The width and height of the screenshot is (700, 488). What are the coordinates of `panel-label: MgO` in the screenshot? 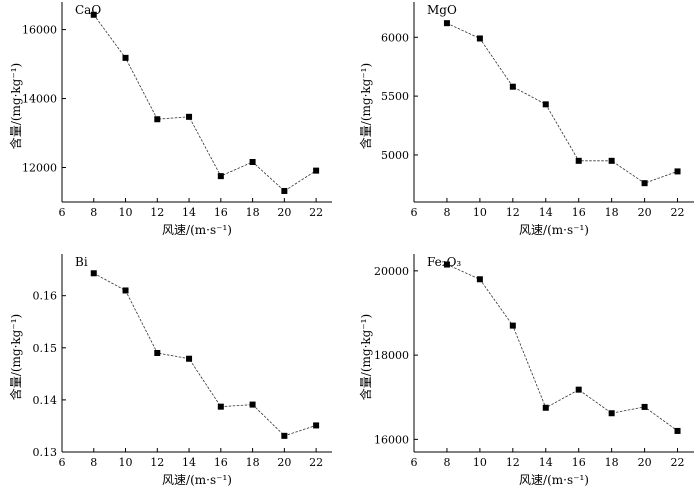 It's located at (442, 10).